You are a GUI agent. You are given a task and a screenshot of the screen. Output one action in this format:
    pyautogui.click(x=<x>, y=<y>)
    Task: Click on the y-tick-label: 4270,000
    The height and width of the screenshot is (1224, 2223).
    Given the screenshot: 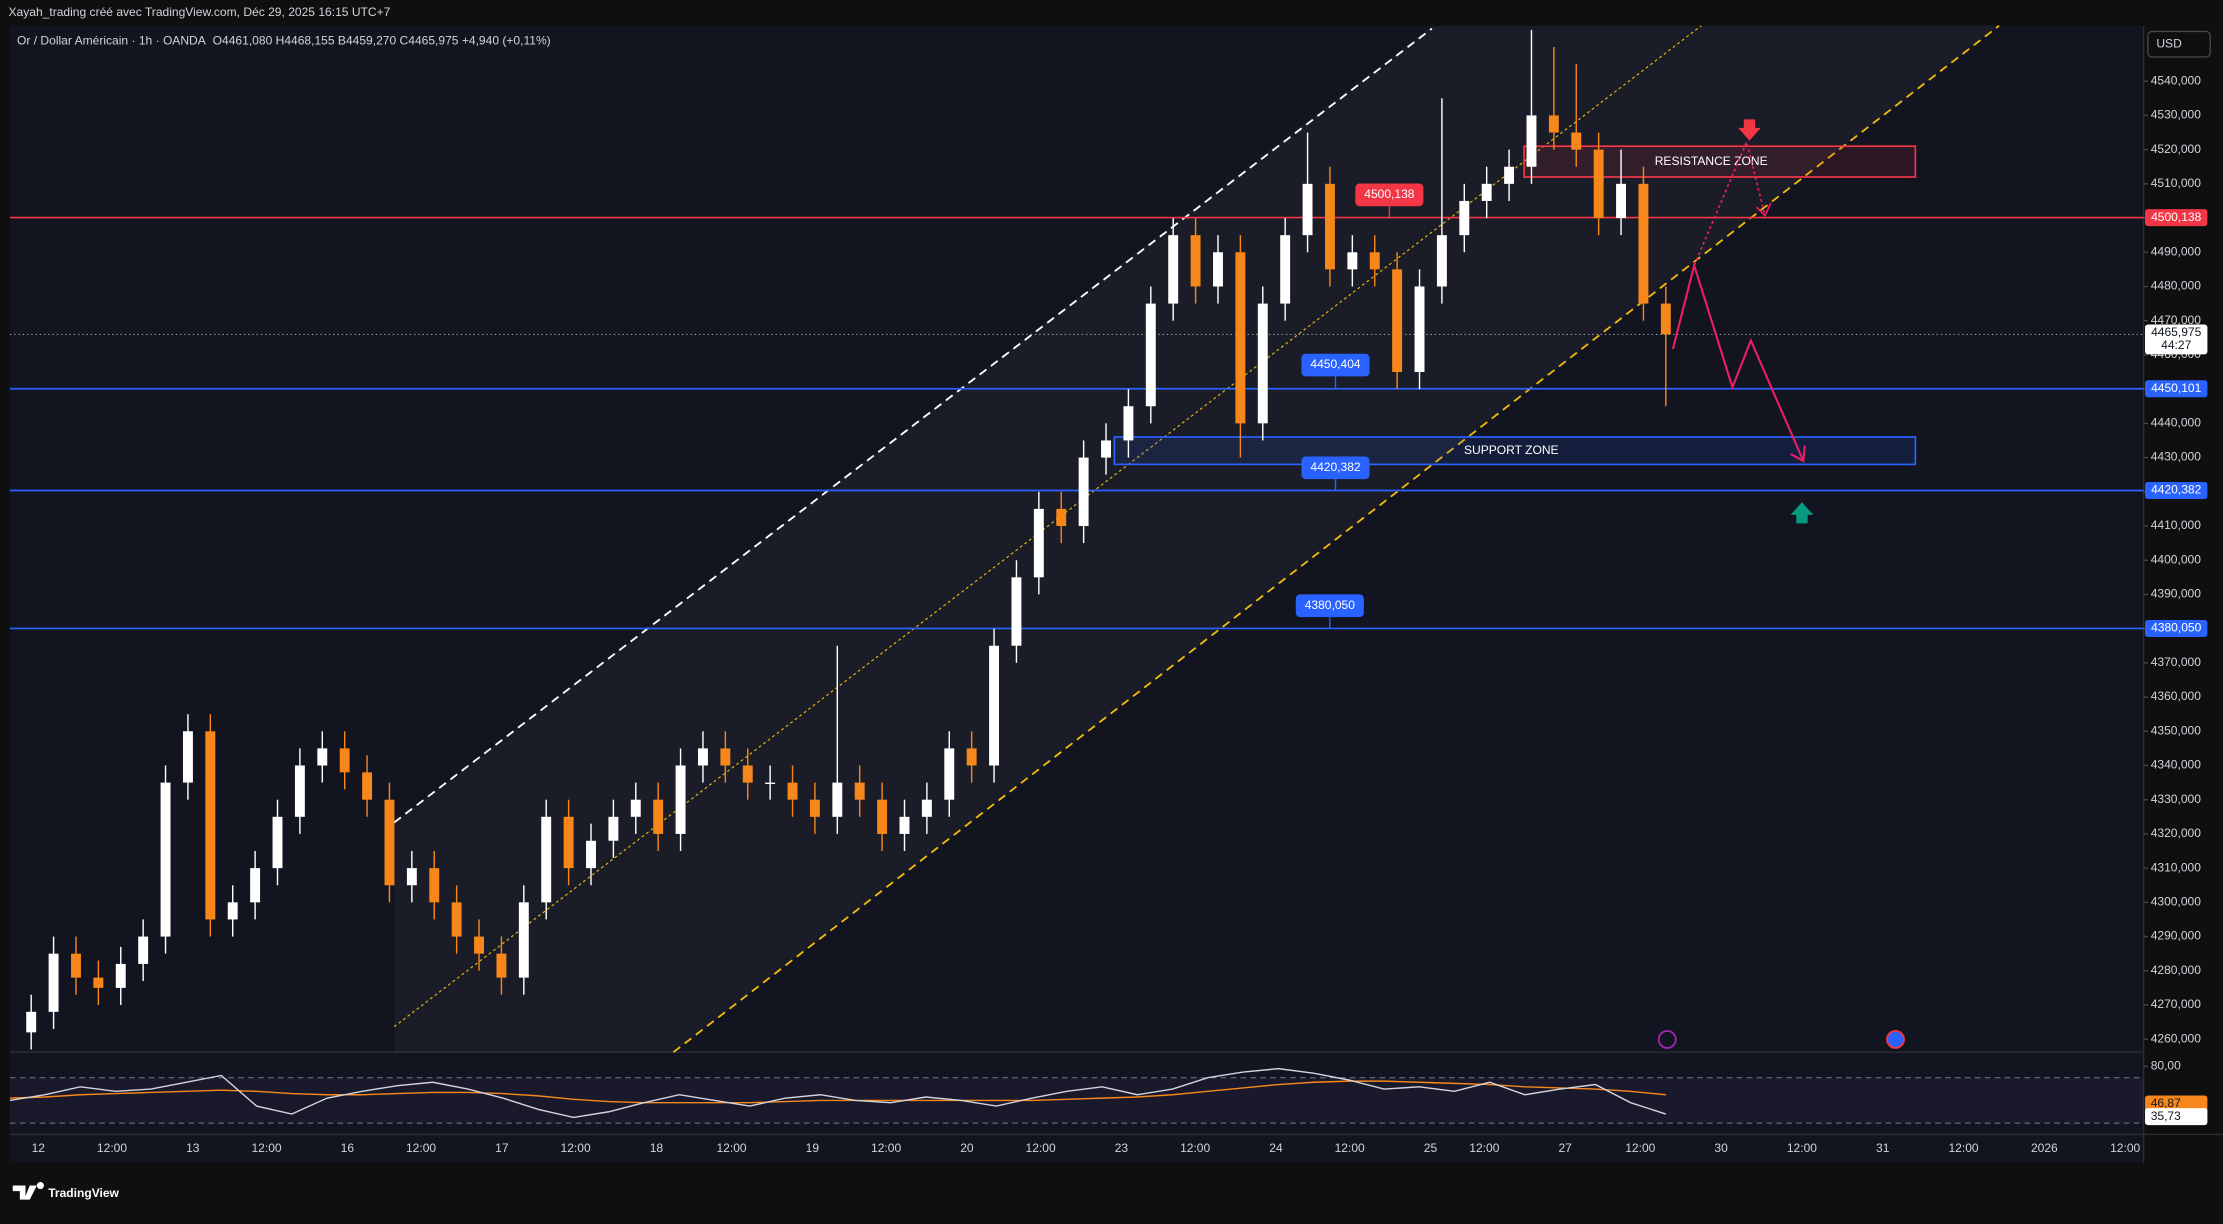 What is the action you would take?
    pyautogui.click(x=2176, y=1004)
    